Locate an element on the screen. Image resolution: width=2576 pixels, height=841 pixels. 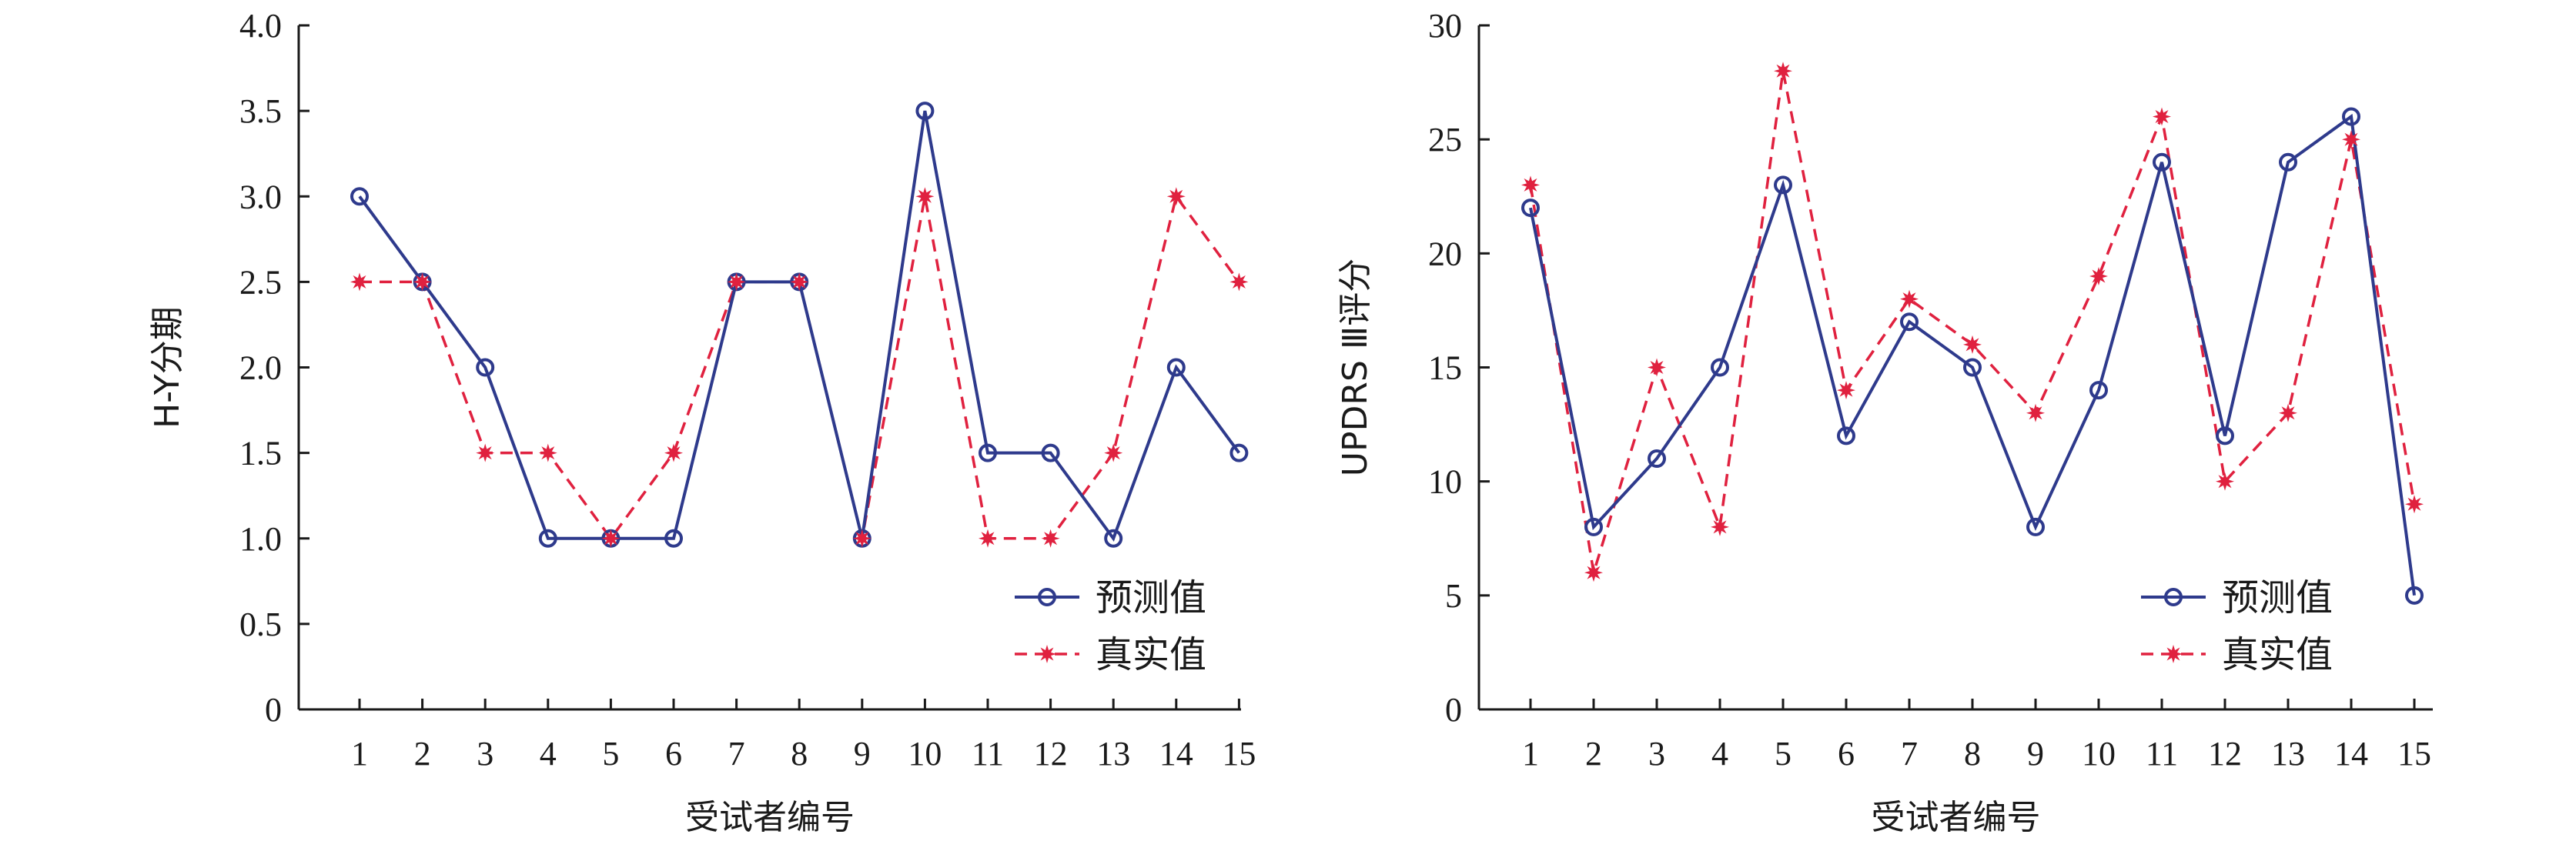
y-tick-label: 1.0 is located at coordinates (261, 539).